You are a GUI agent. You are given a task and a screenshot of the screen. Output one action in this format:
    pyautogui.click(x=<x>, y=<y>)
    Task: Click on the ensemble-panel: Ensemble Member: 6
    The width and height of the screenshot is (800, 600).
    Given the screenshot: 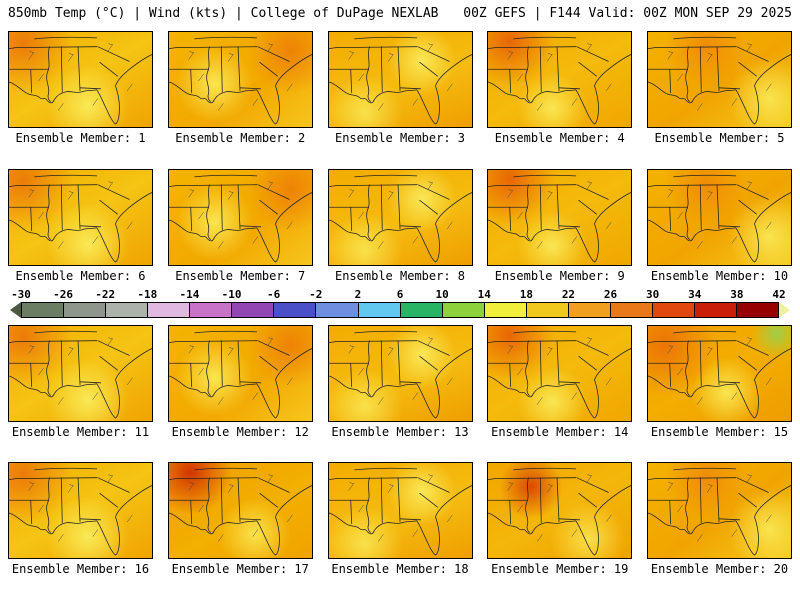 What is the action you would take?
    pyautogui.click(x=80, y=226)
    